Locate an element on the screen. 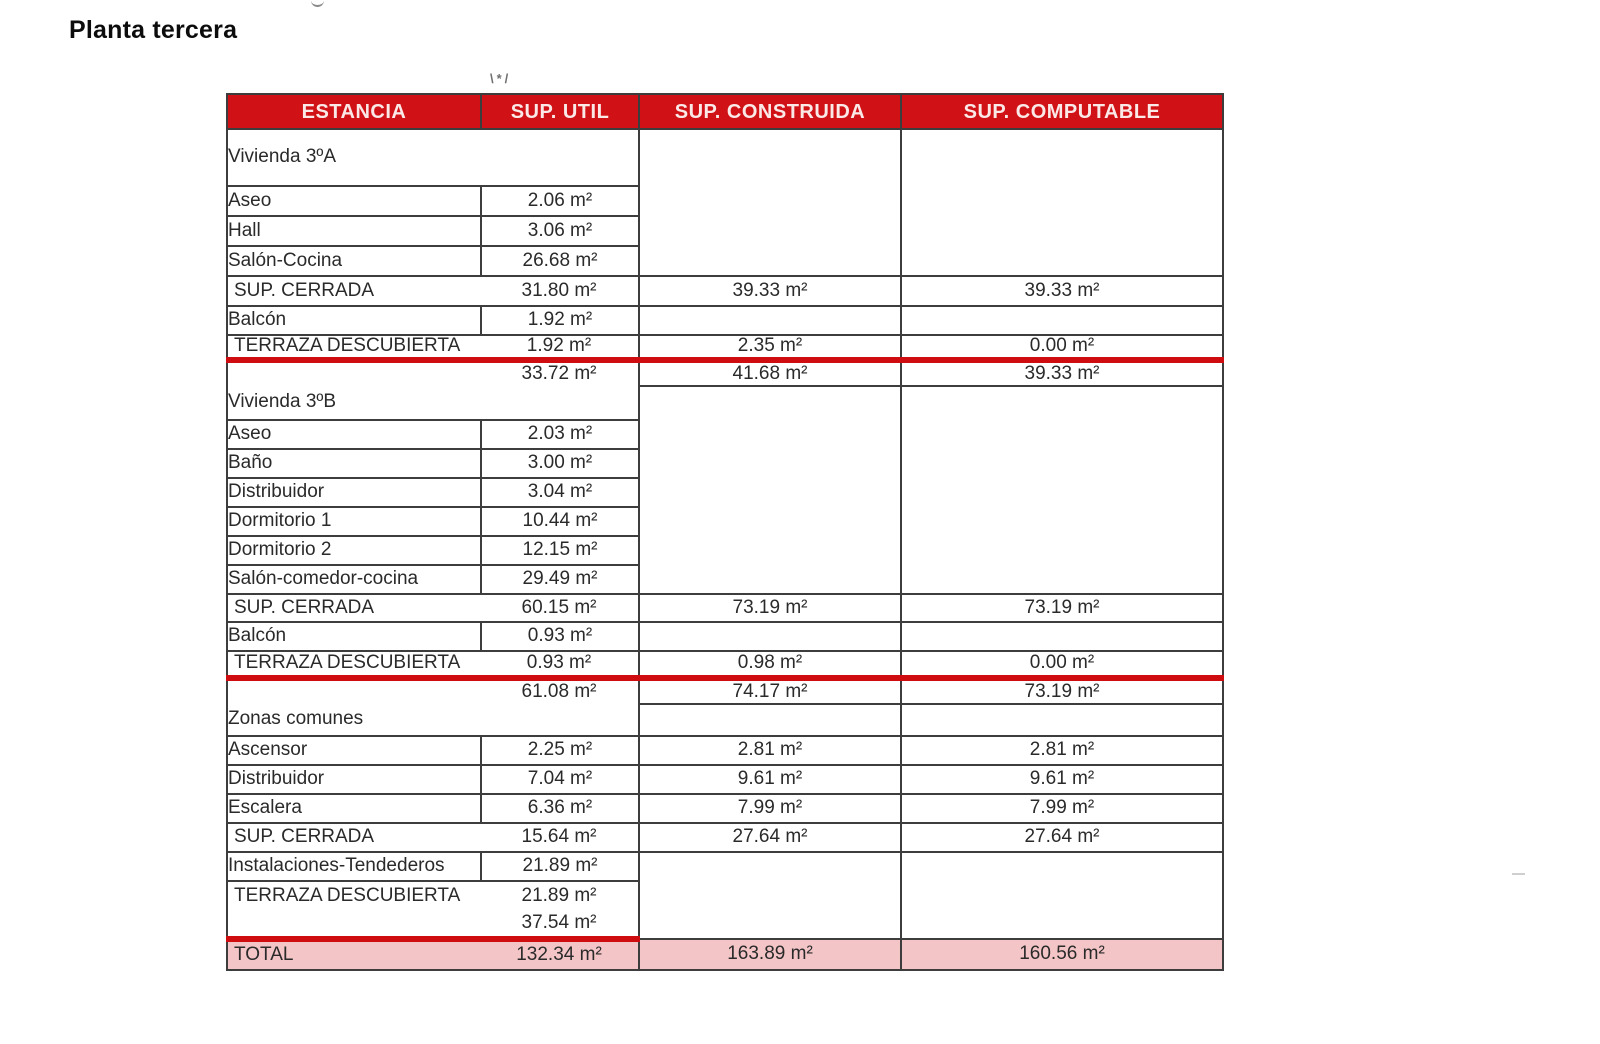  table-row: Distribuidor 3.04 m² is located at coordinates (724, 492).